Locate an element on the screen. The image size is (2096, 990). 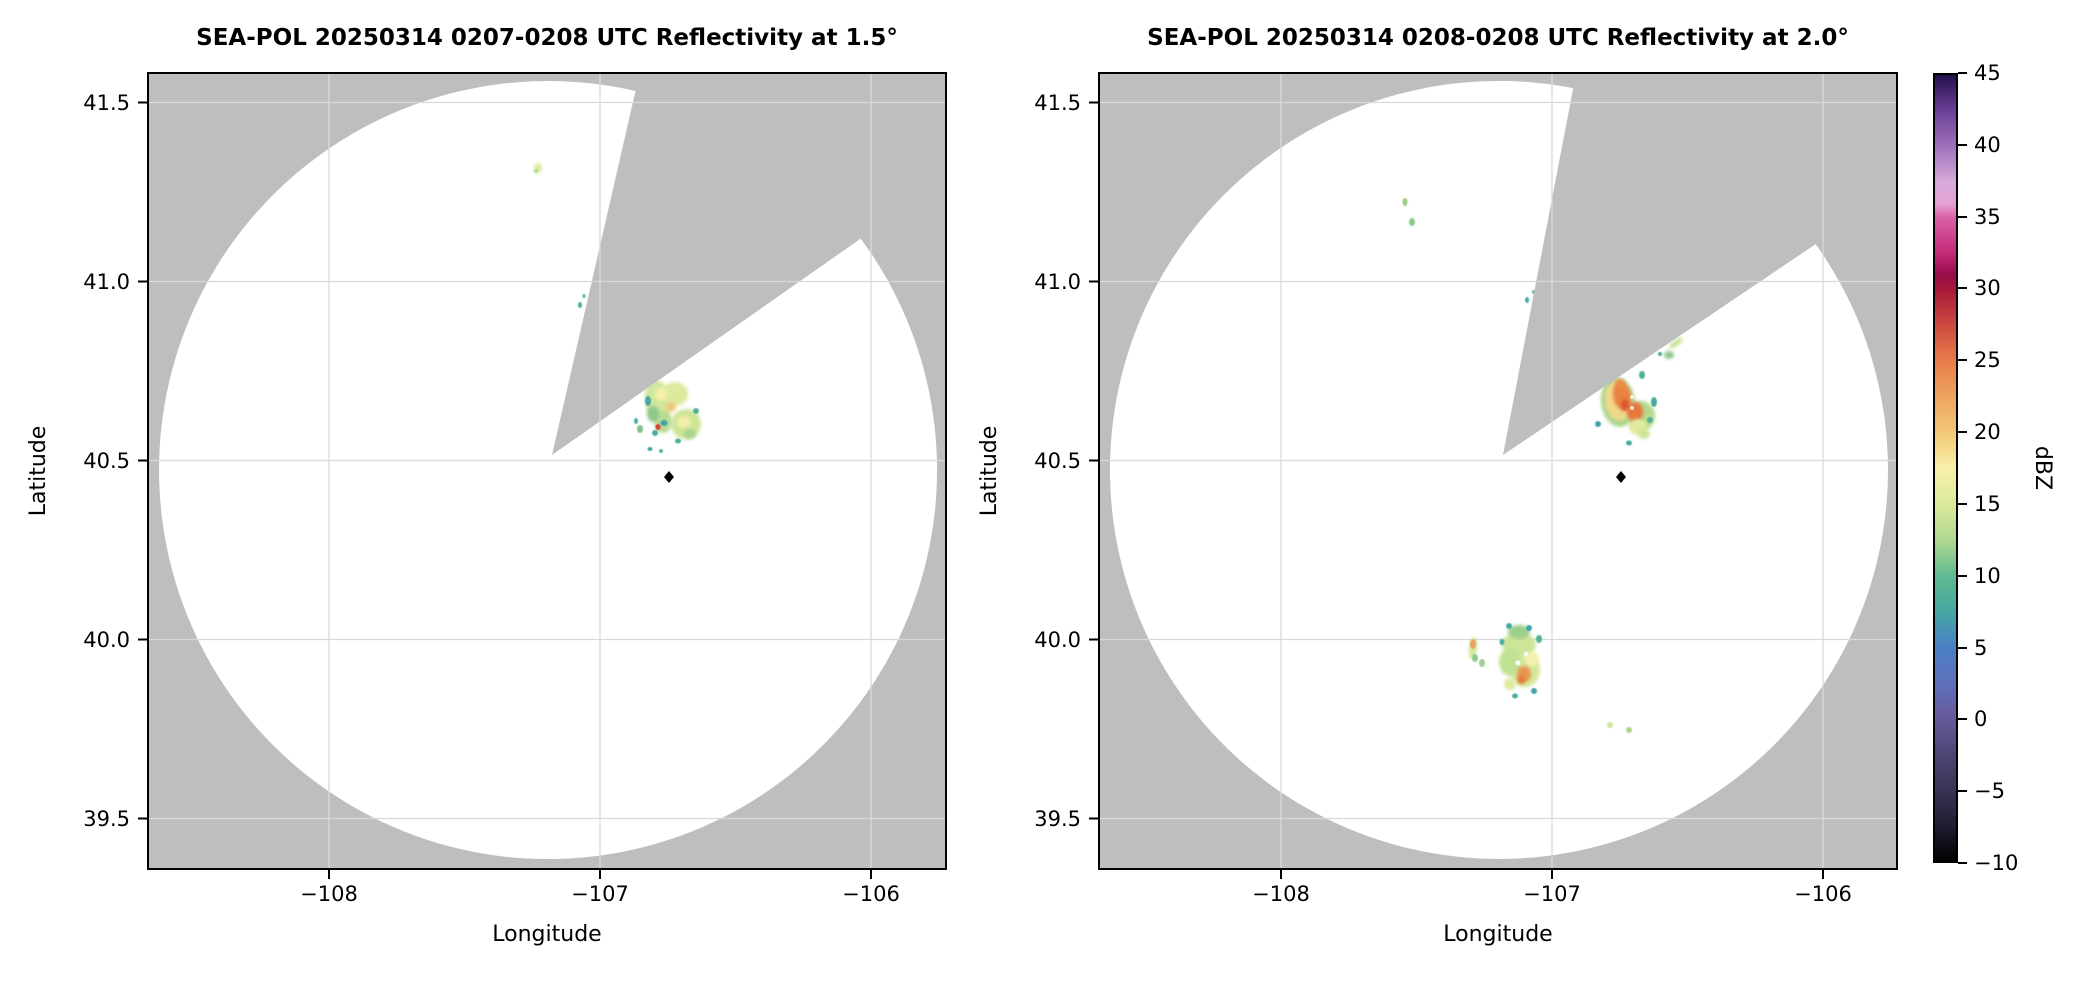
colorbar-gradient is located at coordinates (1945, 468).